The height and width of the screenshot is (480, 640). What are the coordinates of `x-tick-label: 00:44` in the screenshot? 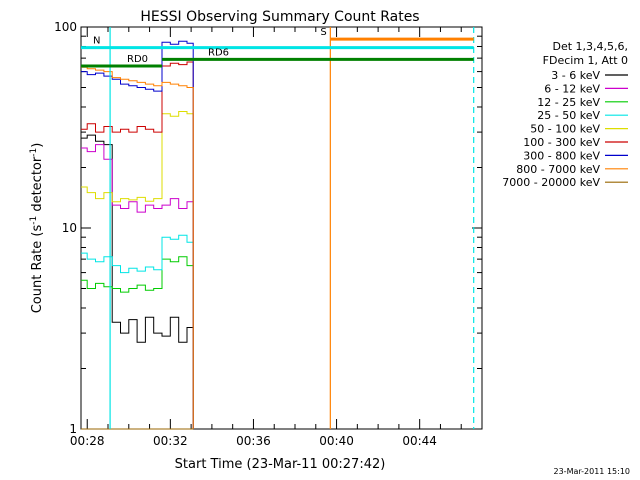 It's located at (419, 441).